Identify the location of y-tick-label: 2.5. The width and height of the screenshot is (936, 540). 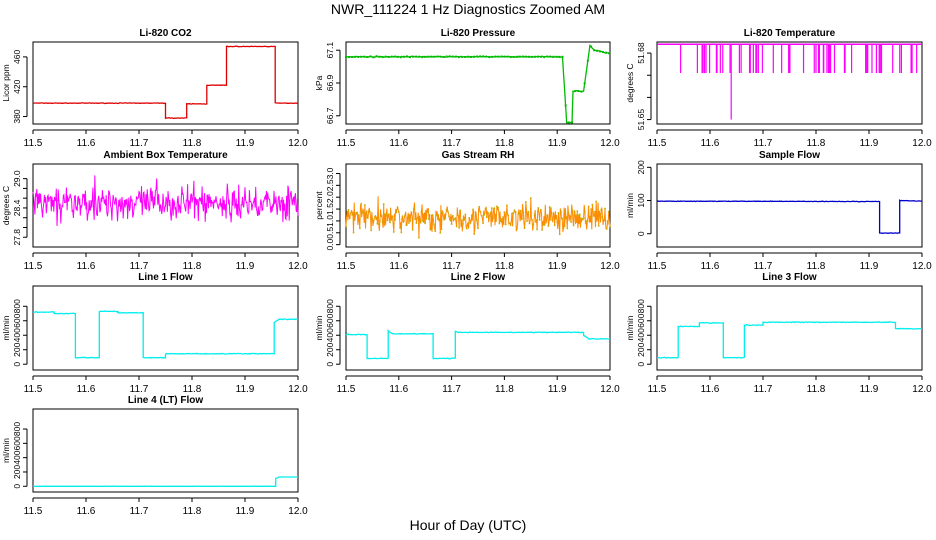
(330, 185).